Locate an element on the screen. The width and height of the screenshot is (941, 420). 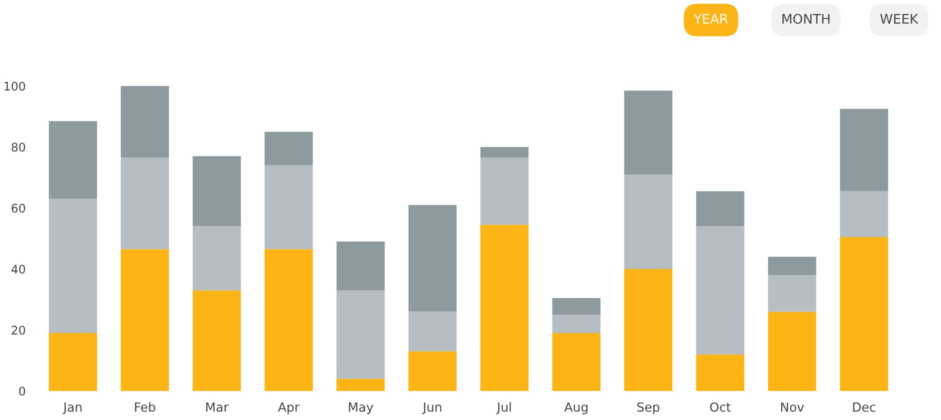
x-tick-label: Nov is located at coordinates (792, 407).